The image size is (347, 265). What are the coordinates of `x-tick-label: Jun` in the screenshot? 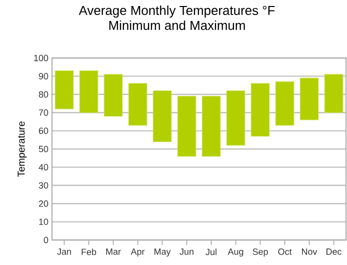 It's located at (187, 251).